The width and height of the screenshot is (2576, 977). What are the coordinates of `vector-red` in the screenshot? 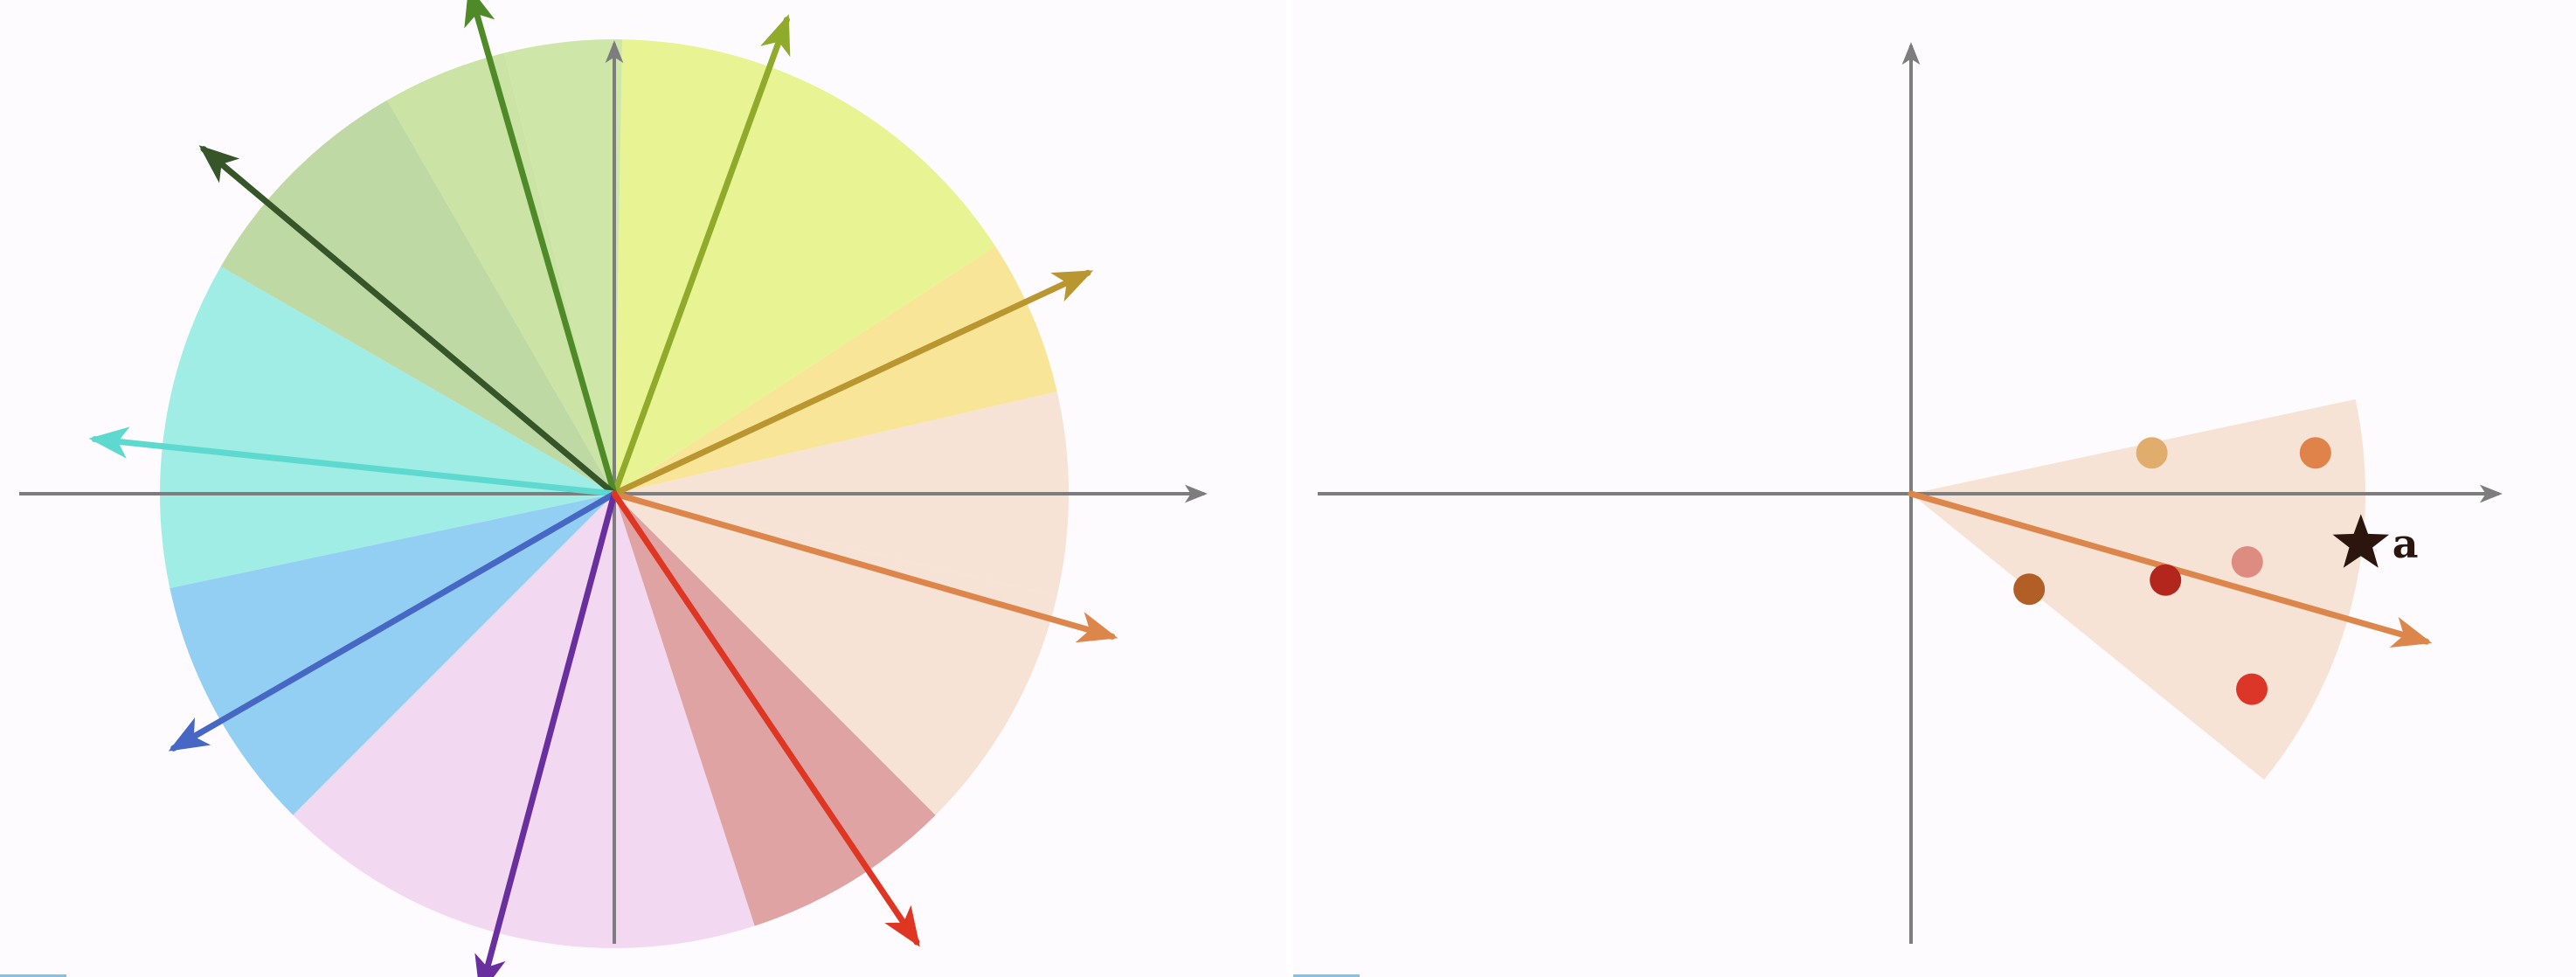 It's located at (765, 719).